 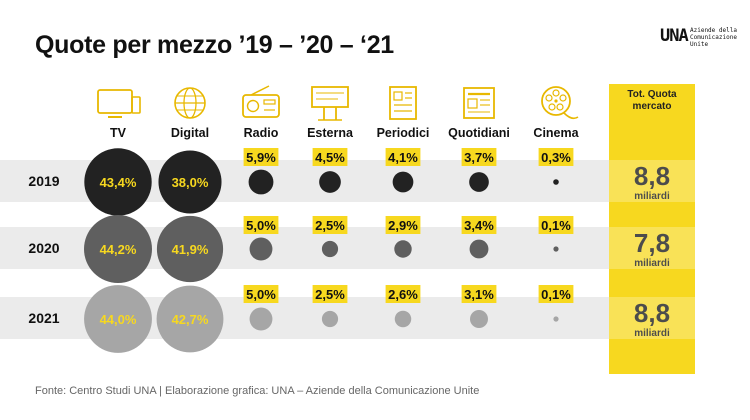 What do you see at coordinates (269, 102) in the screenshot?
I see `radio-dial` at bounding box center [269, 102].